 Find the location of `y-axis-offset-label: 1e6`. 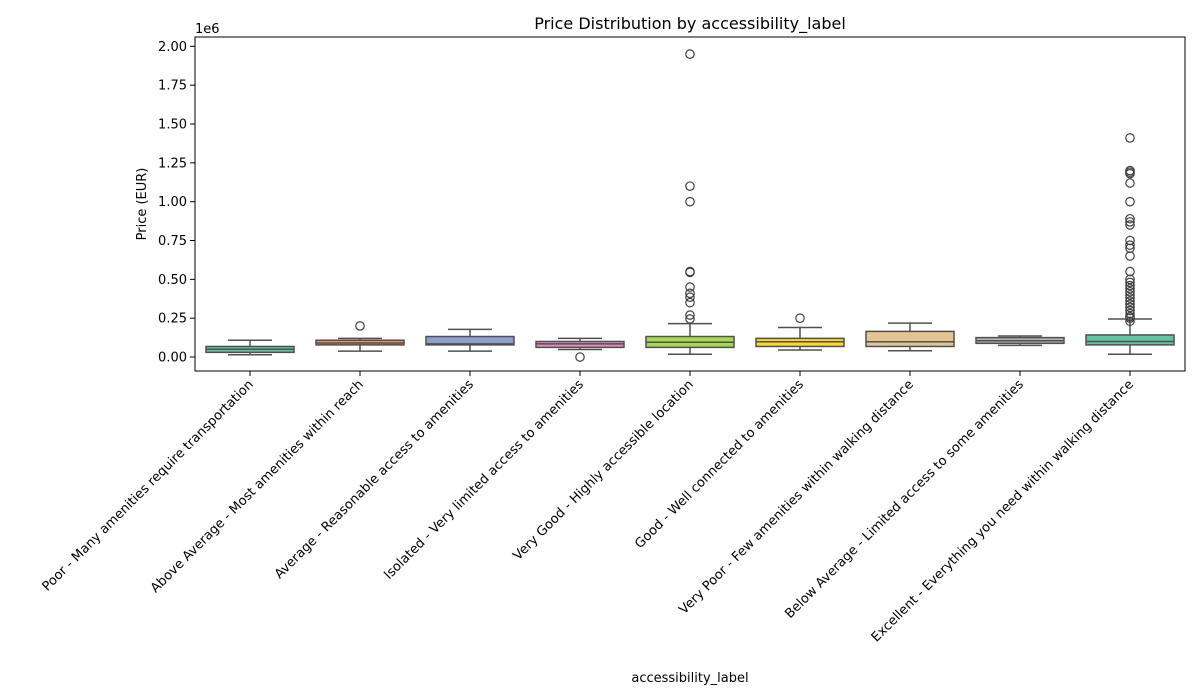

y-axis-offset-label: 1e6 is located at coordinates (207, 29).